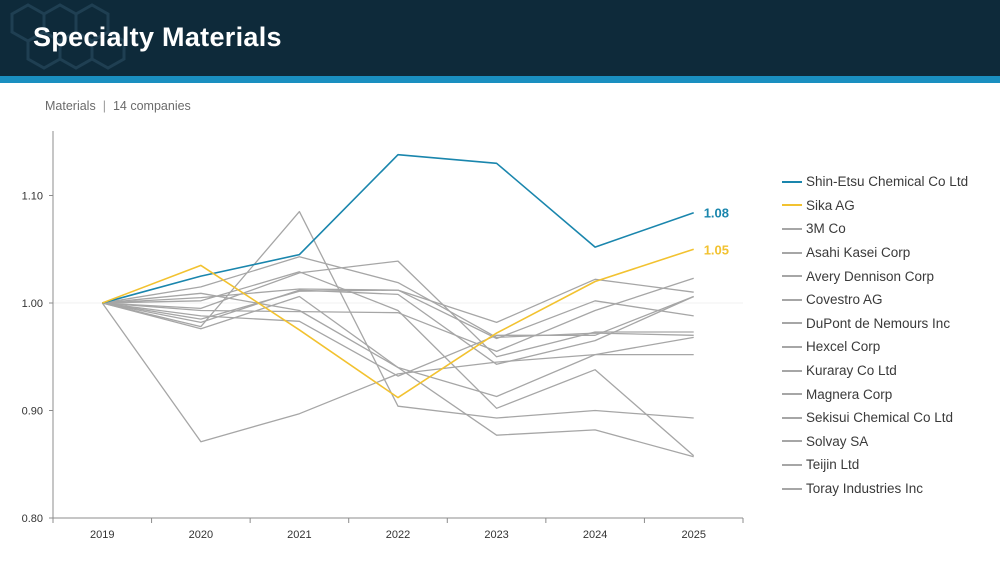 The height and width of the screenshot is (562, 1000). What do you see at coordinates (837, 441) in the screenshot?
I see `legend-label: Solvay SA` at bounding box center [837, 441].